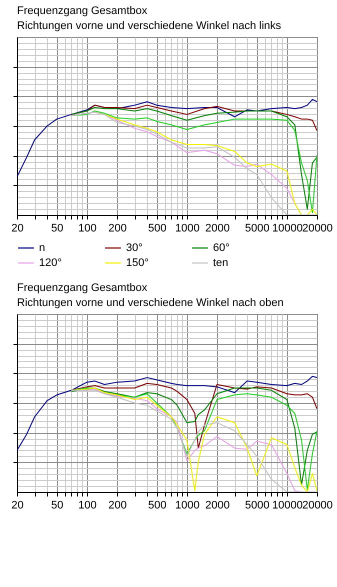 The width and height of the screenshot is (337, 587). I want to click on legend-label: n, so click(42, 248).